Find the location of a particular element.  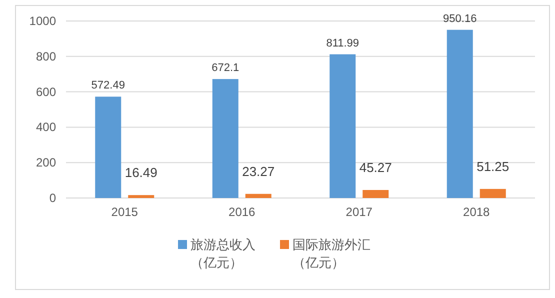

y-tick-label: 800 is located at coordinates (46, 56).